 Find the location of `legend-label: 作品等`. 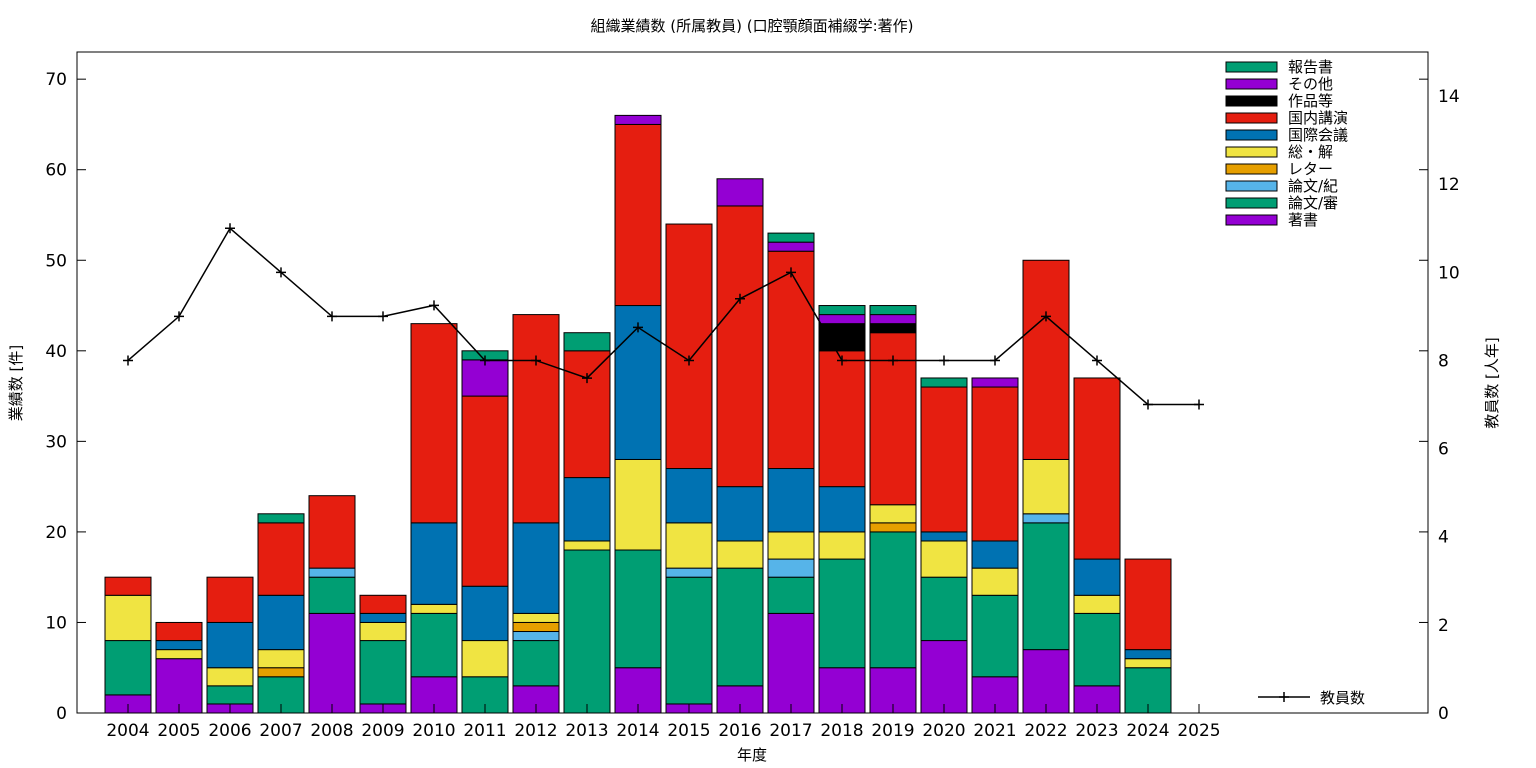

legend-label: 作品等 is located at coordinates (1310, 101).